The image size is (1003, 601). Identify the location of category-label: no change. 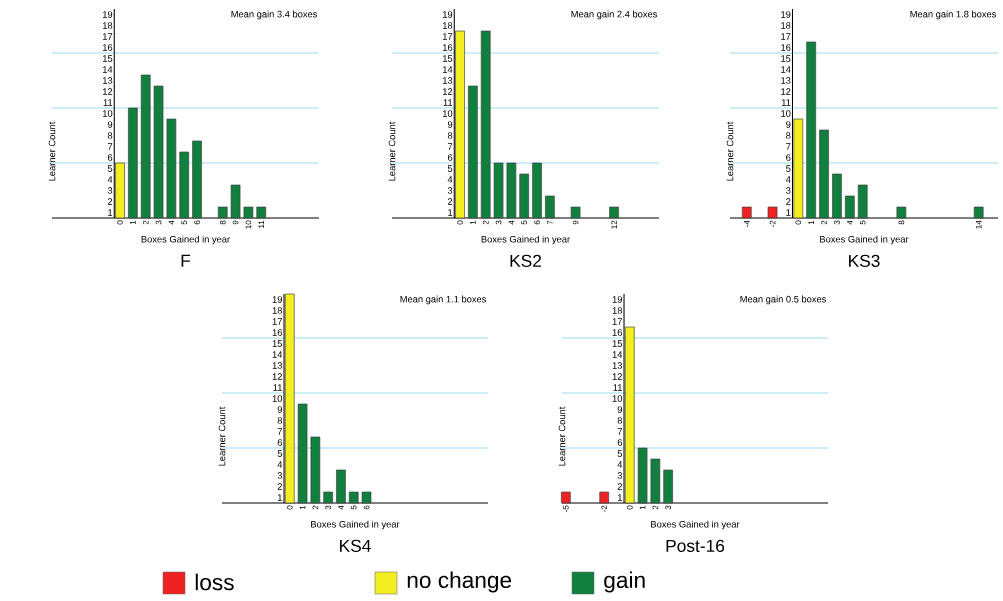
(459, 582).